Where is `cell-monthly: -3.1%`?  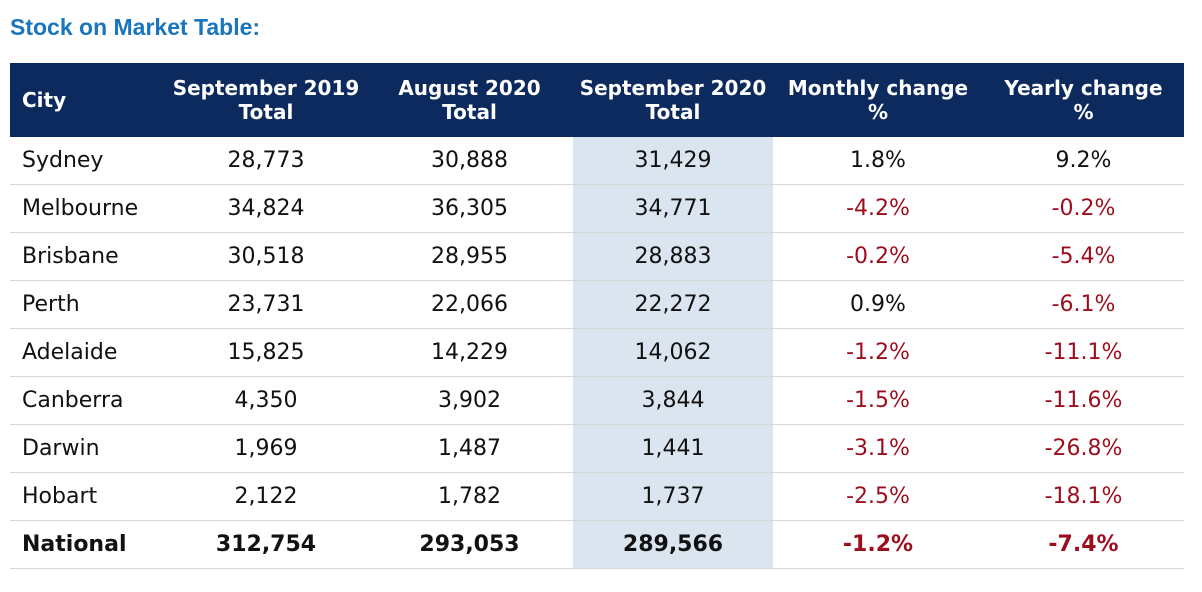
cell-monthly: -3.1% is located at coordinates (878, 448).